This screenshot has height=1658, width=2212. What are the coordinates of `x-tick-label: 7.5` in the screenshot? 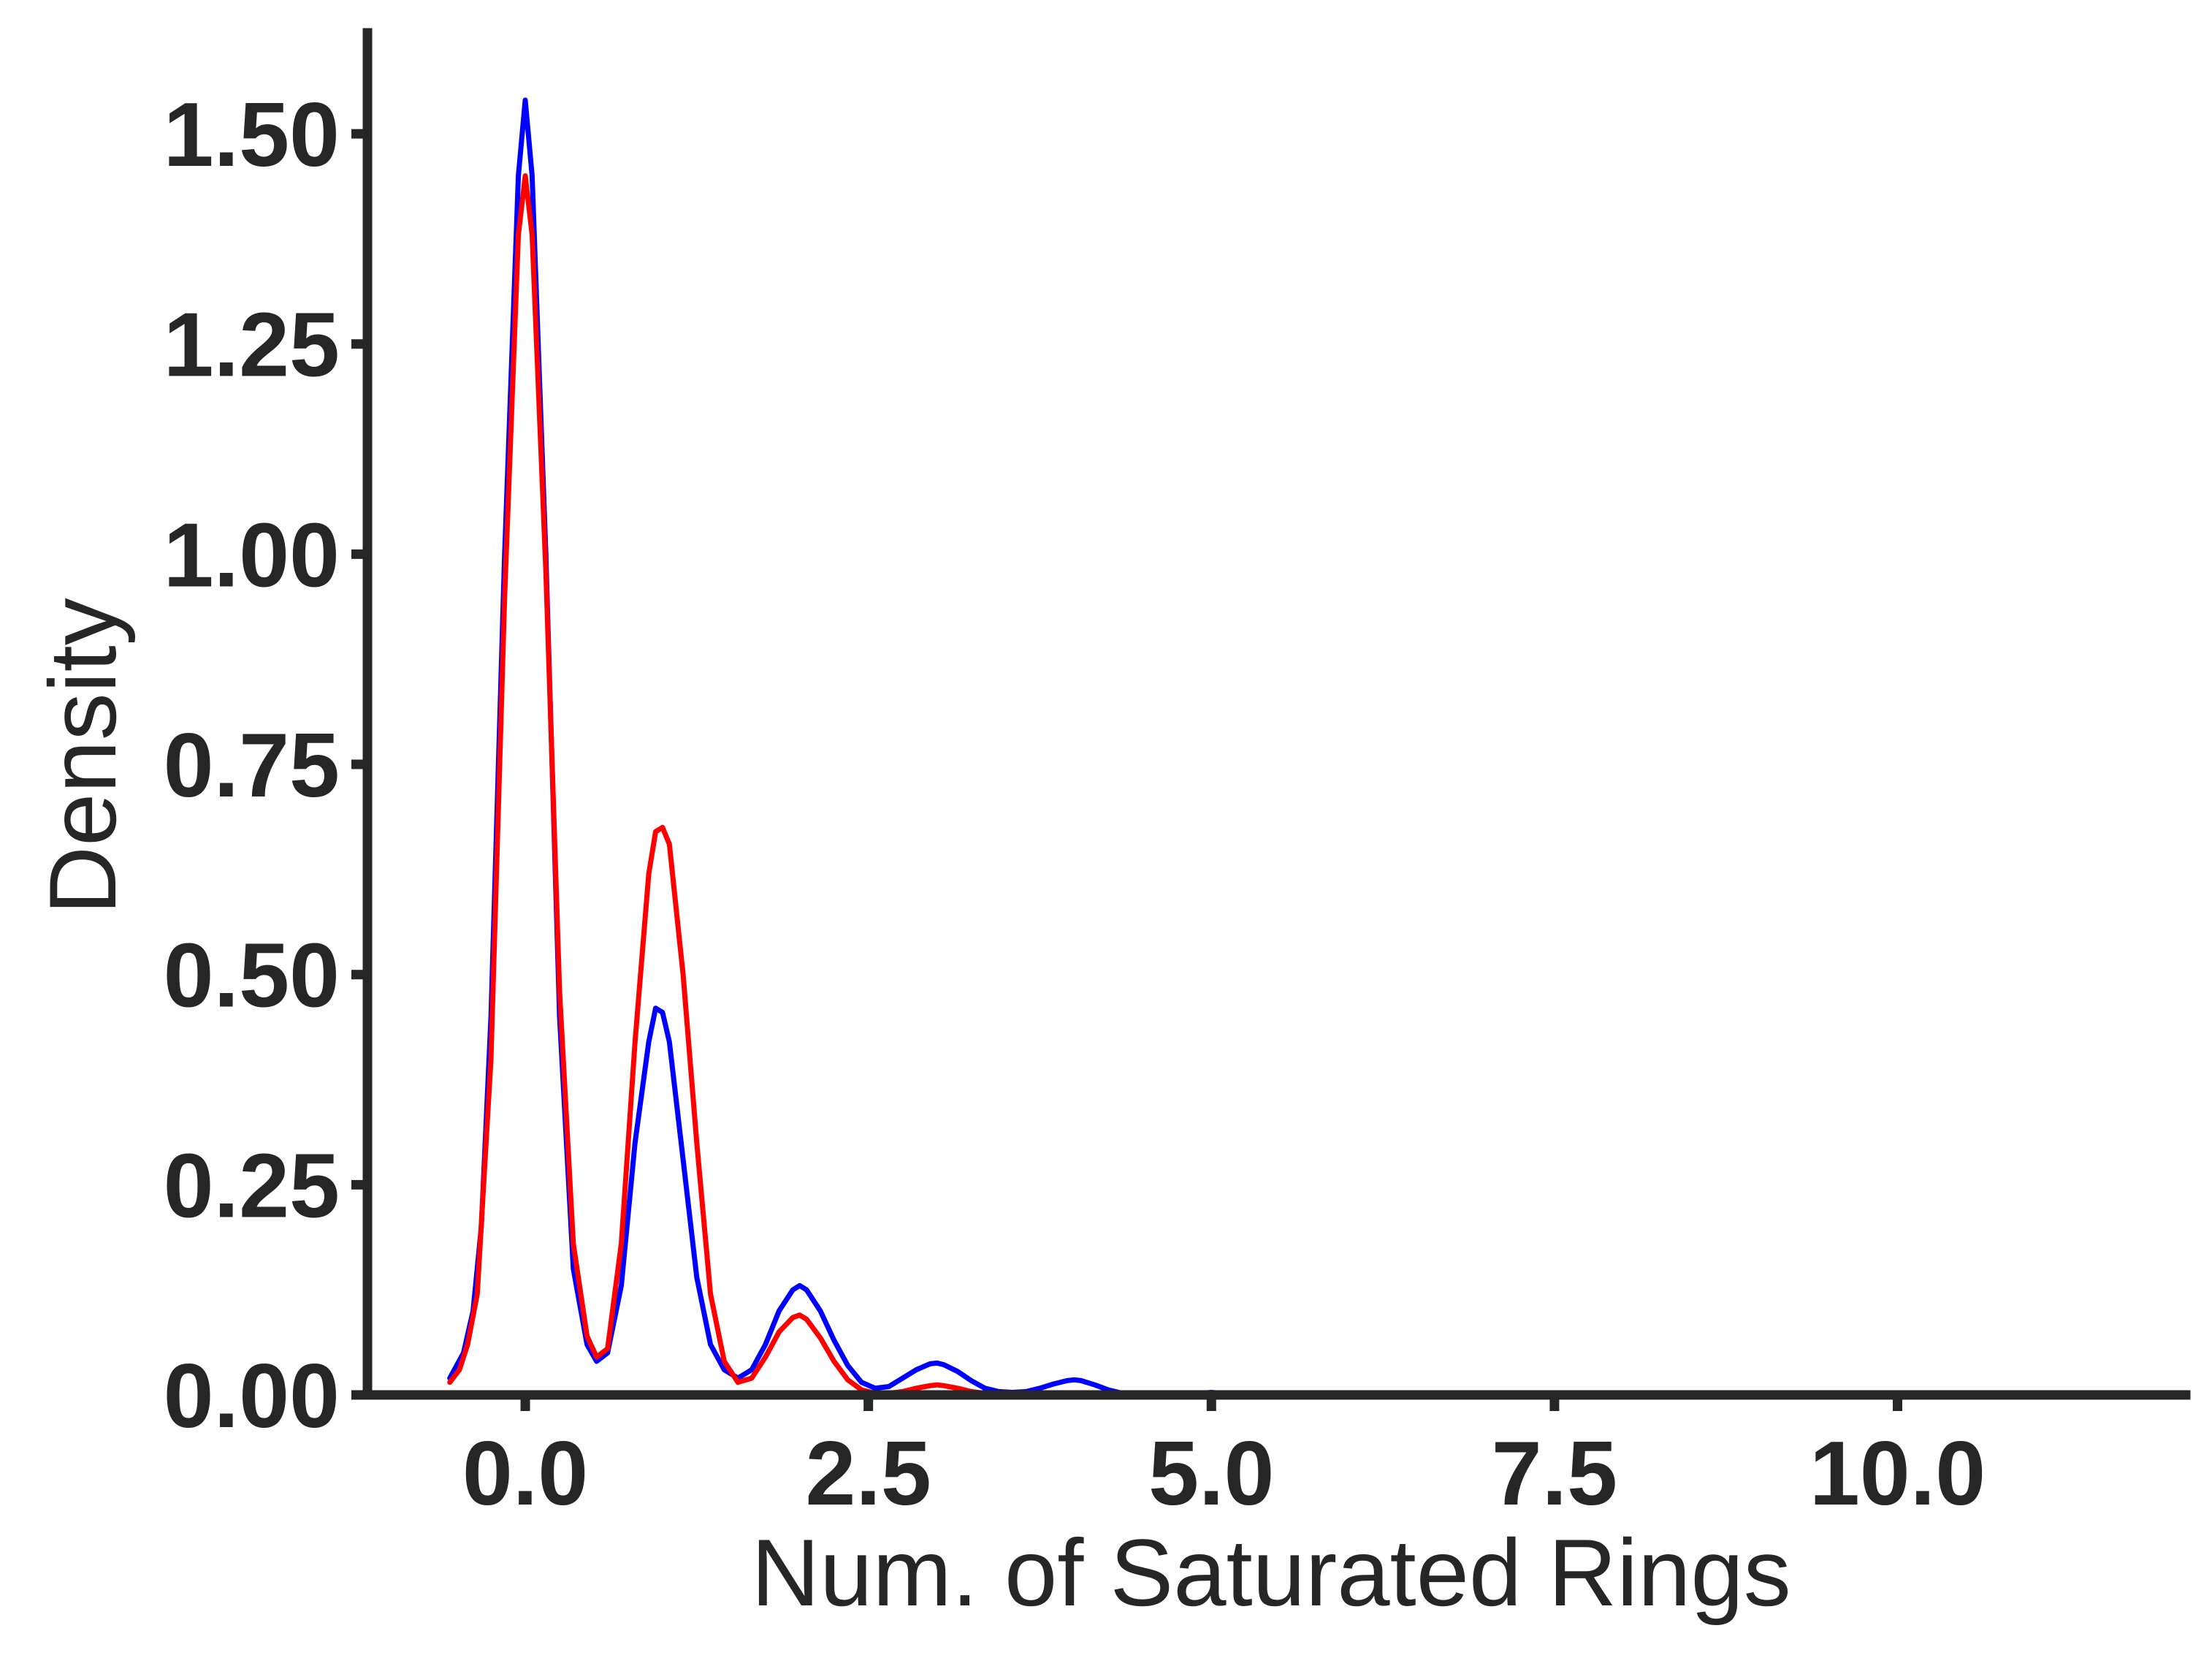 It's located at (1554, 1473).